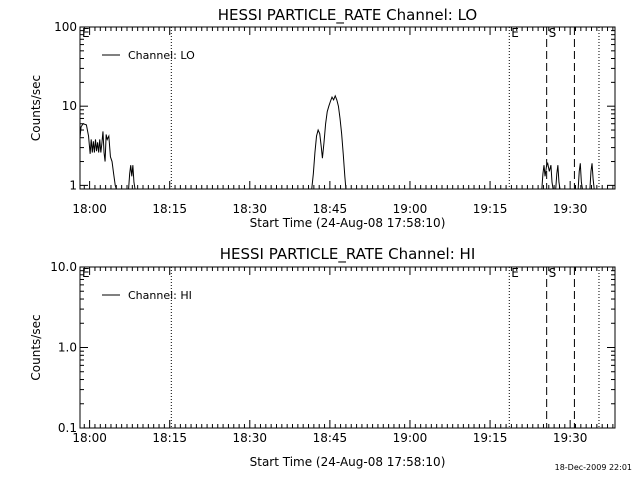 Image resolution: width=640 pixels, height=484 pixels. Describe the element at coordinates (67, 428) in the screenshot. I see `y-tick-label: 0.1` at that location.